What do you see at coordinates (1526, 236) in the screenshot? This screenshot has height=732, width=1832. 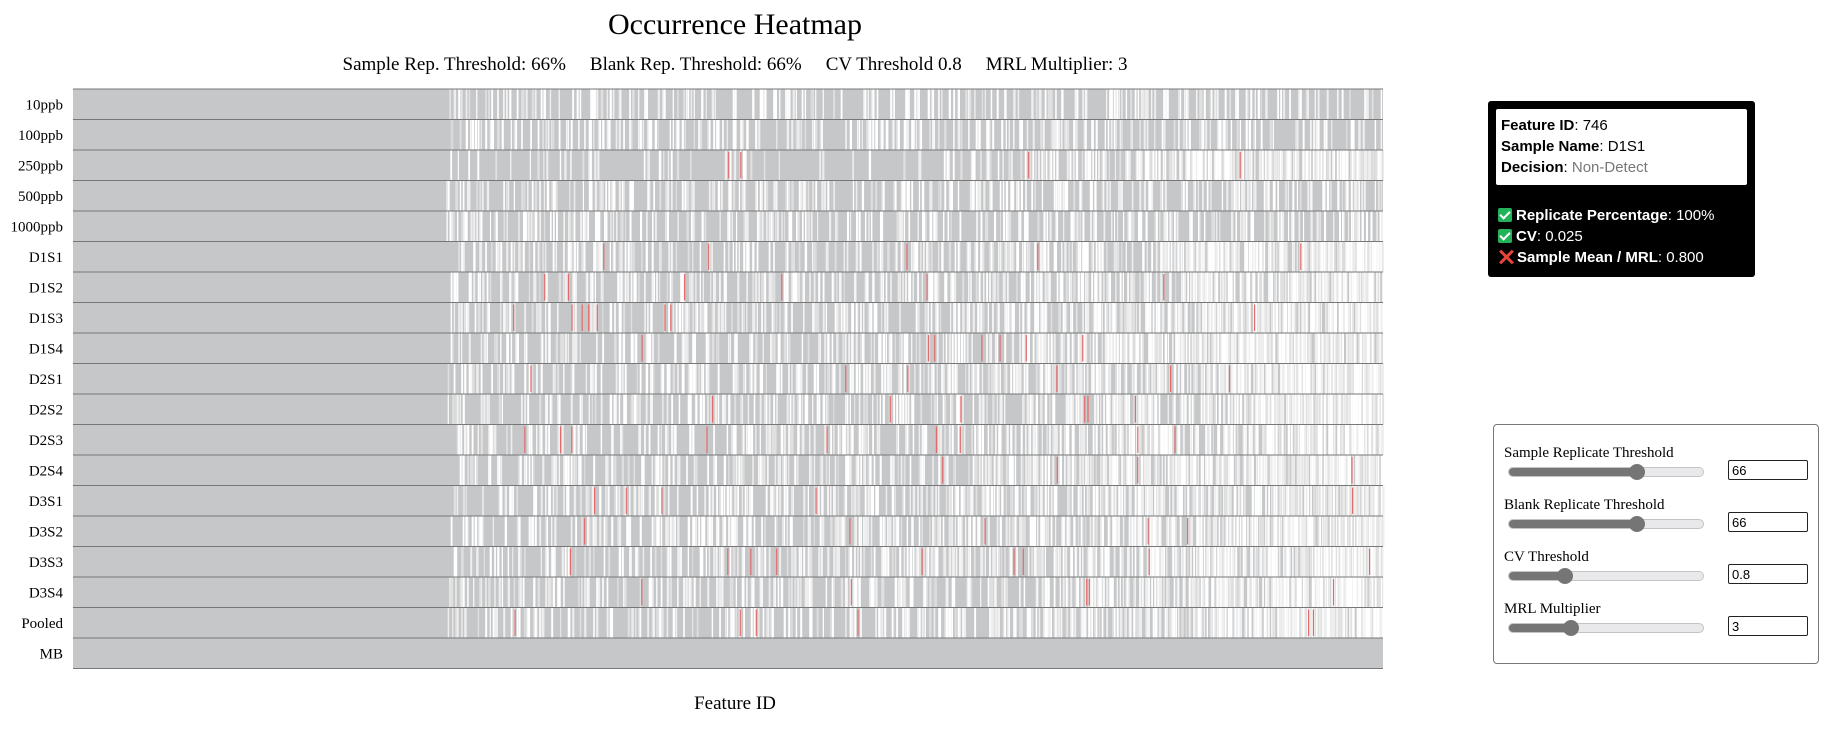 I see `check-label: CV` at bounding box center [1526, 236].